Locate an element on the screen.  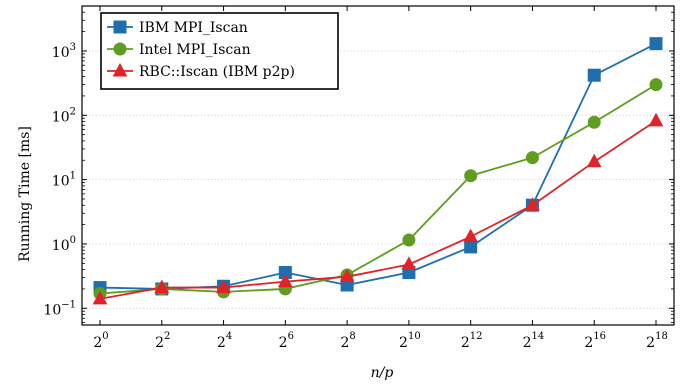
y-tick-label: 10⁰ is located at coordinates (64, 244).